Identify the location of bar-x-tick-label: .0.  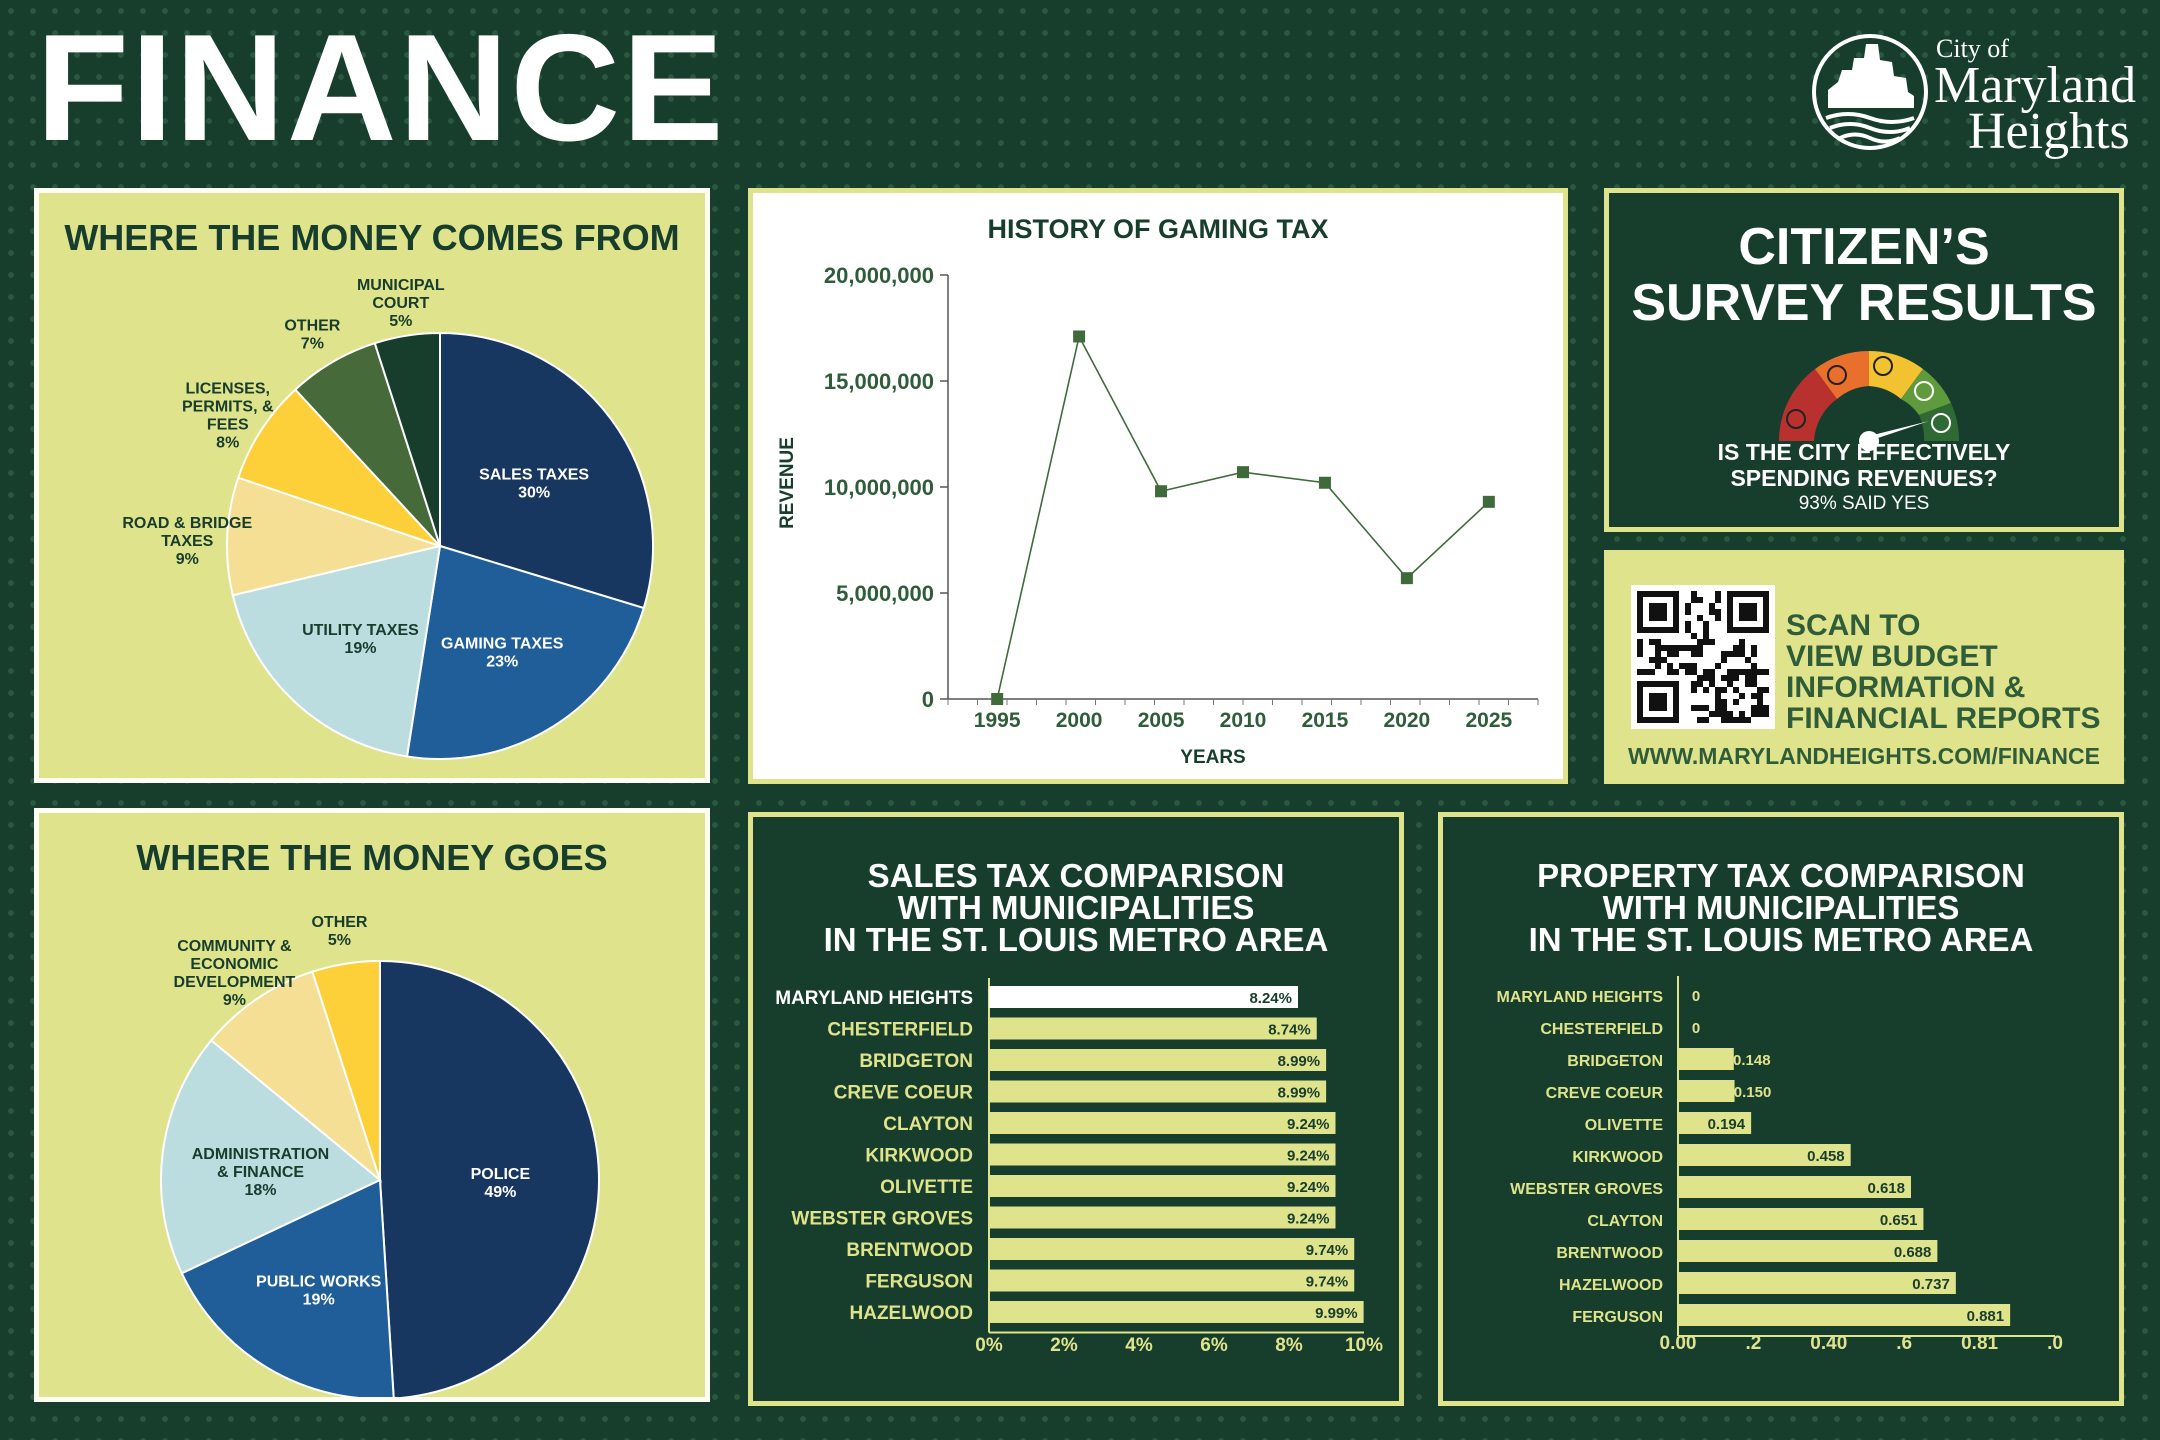
(2055, 1343).